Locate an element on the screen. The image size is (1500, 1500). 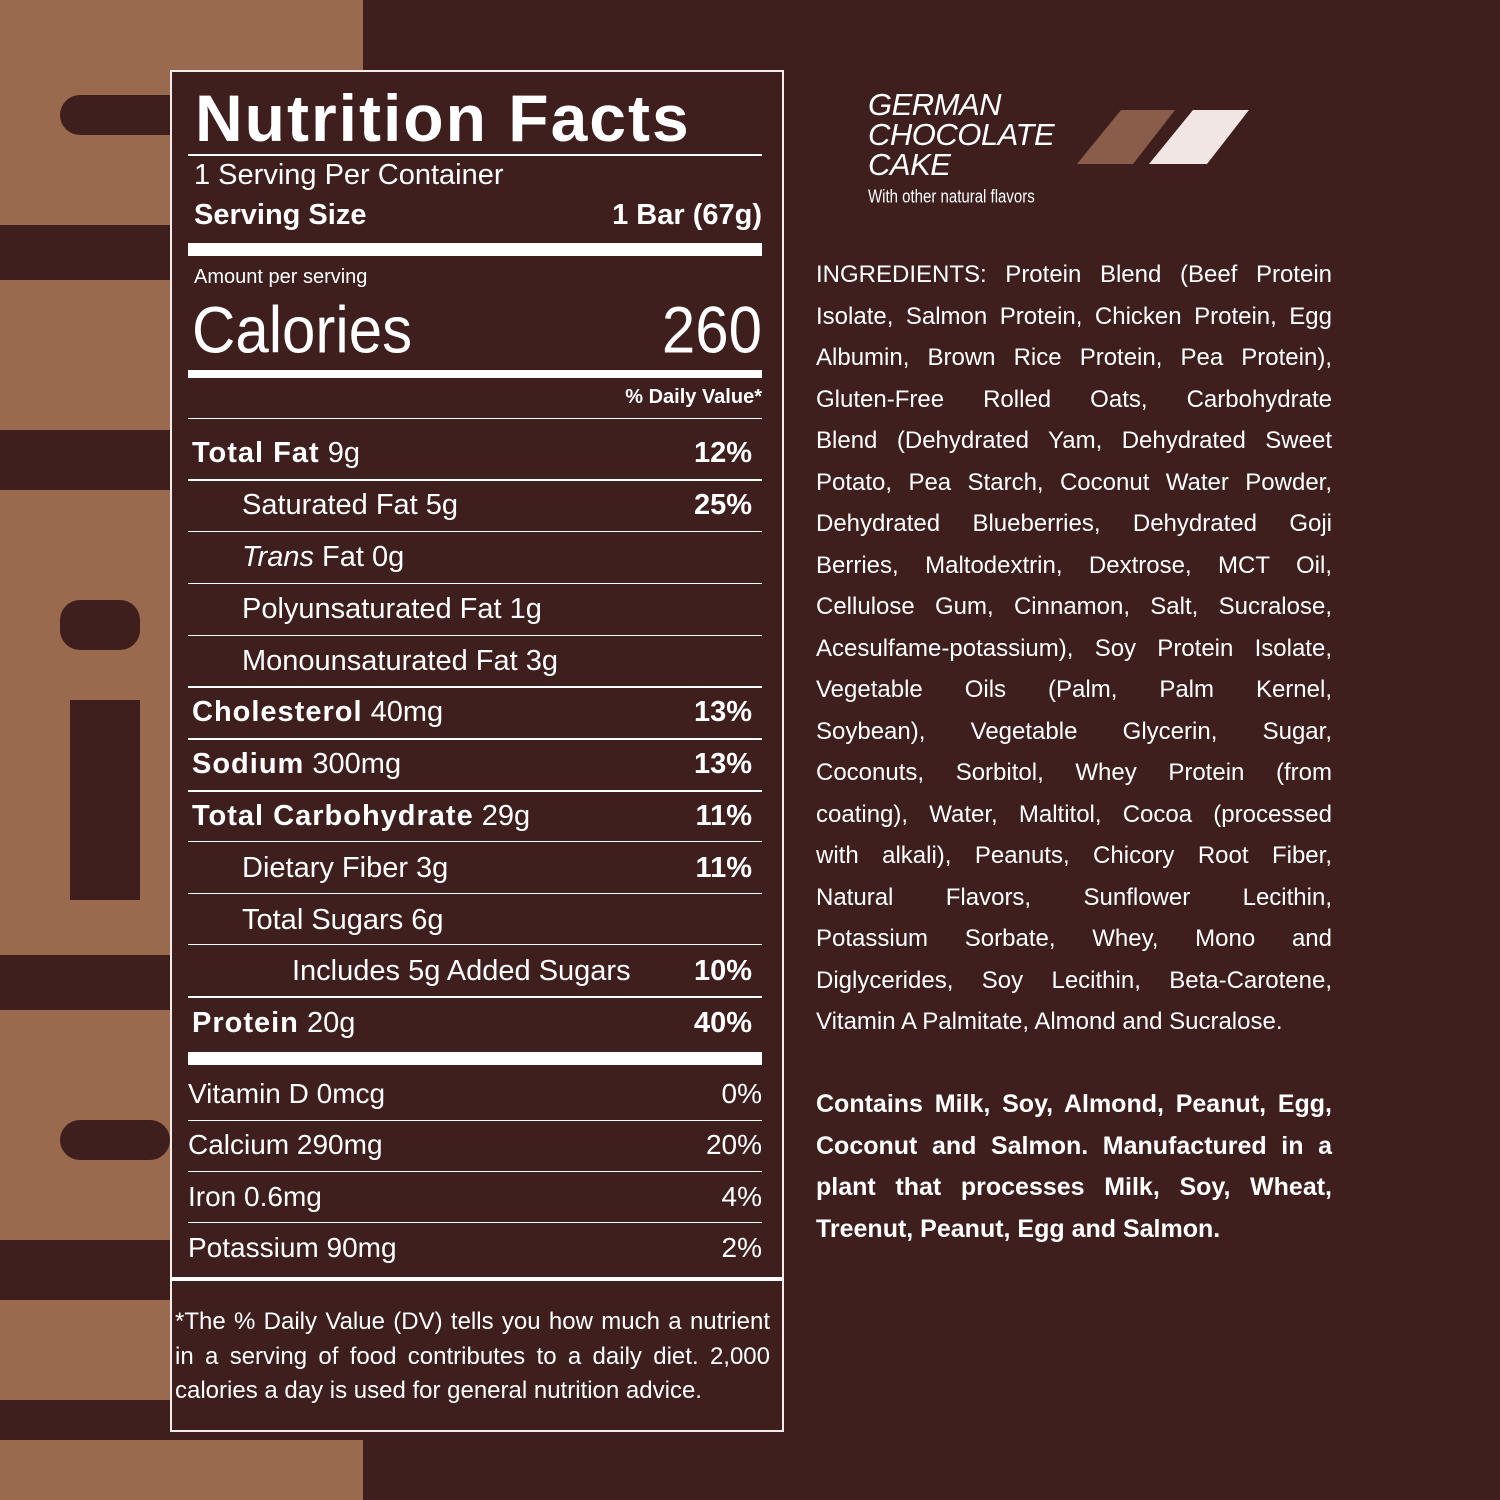
nutrient-dv: 10% is located at coordinates (722, 970).